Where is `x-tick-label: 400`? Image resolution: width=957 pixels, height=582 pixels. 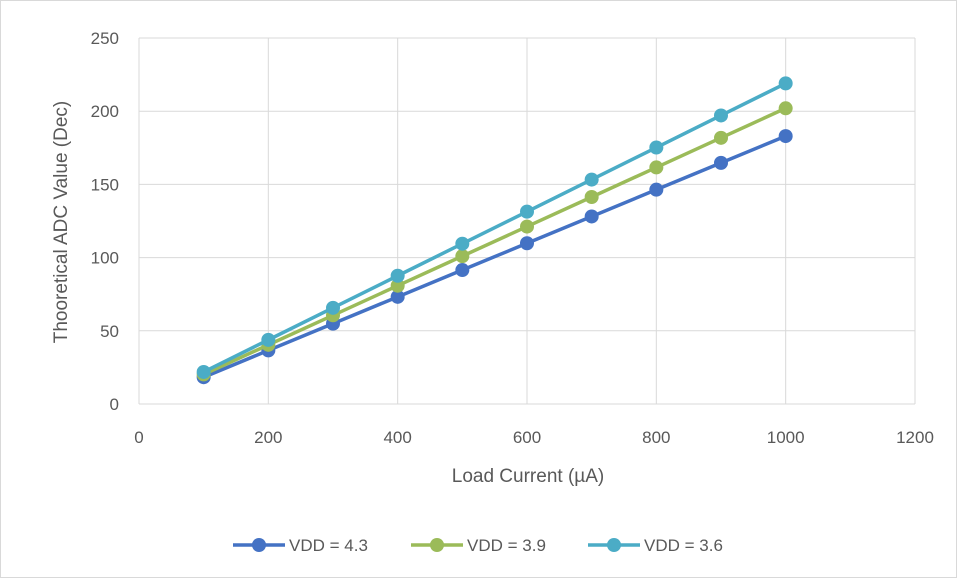
x-tick-label: 400 is located at coordinates (397, 437).